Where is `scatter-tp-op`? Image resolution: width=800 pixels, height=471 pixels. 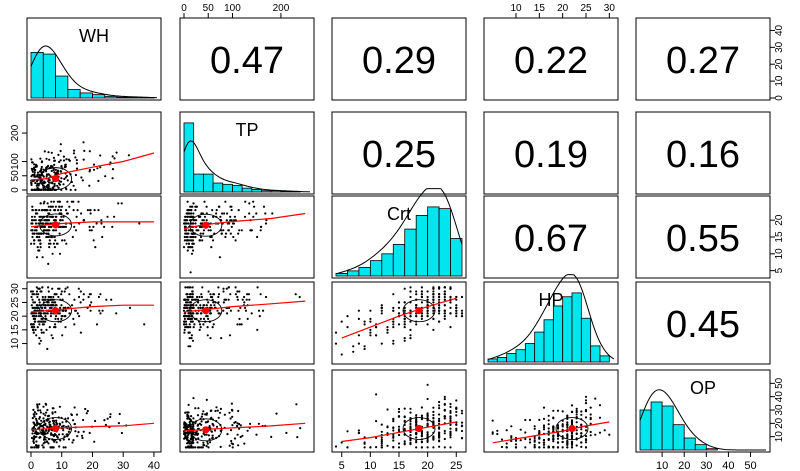
scatter-tp-op is located at coordinates (244, 423).